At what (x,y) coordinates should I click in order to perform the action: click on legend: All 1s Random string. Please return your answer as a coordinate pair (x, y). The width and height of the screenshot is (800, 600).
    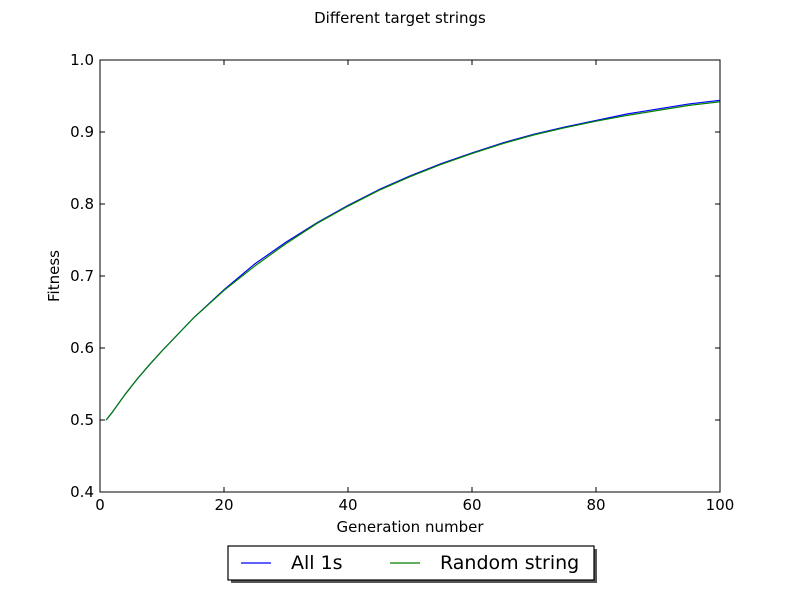
    Looking at the image, I should click on (412, 564).